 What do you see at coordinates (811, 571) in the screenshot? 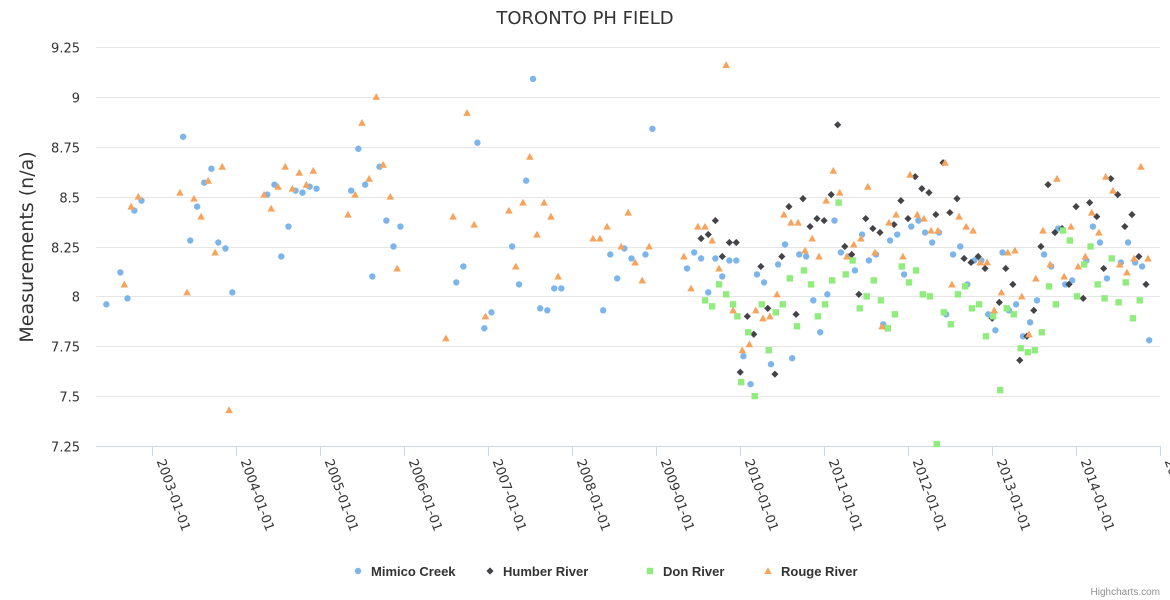
I see `legend-item-rouge-river: Rouge River` at bounding box center [811, 571].